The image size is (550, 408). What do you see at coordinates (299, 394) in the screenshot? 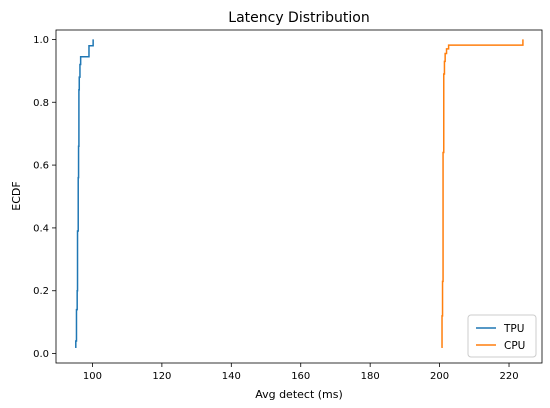
I see `x-axis-label: Avg detect (ms)` at bounding box center [299, 394].